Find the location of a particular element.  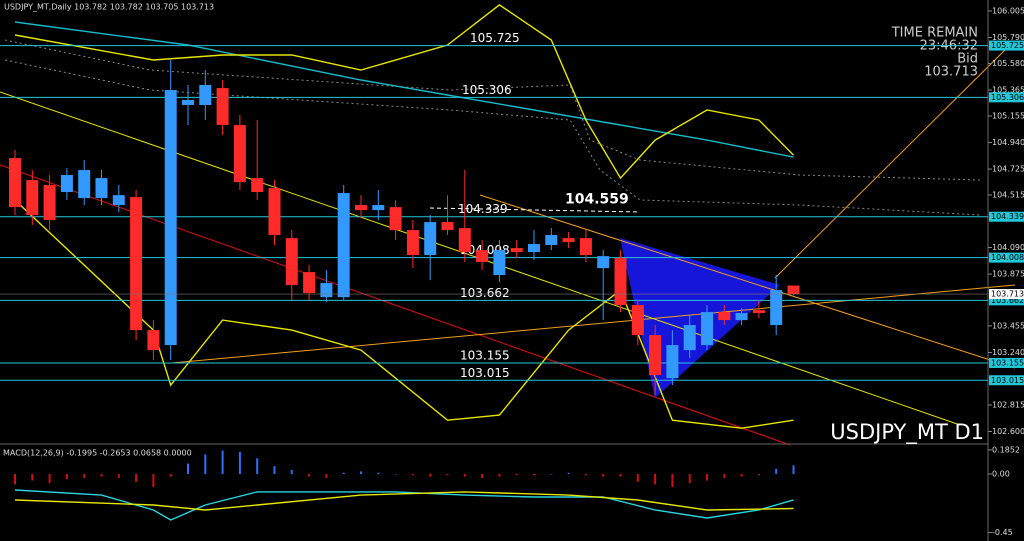

level-label: 103.662 is located at coordinates (485, 293).